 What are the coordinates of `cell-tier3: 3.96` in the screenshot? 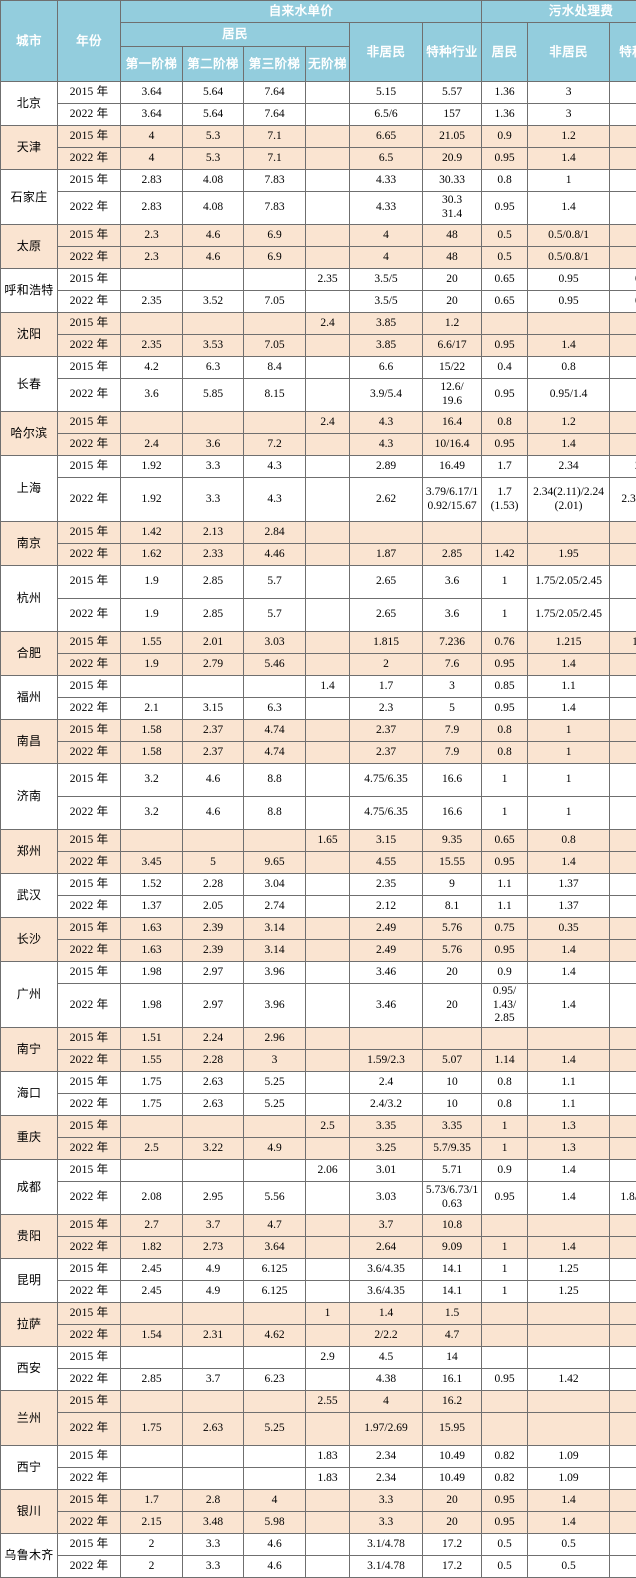 It's located at (275, 1006).